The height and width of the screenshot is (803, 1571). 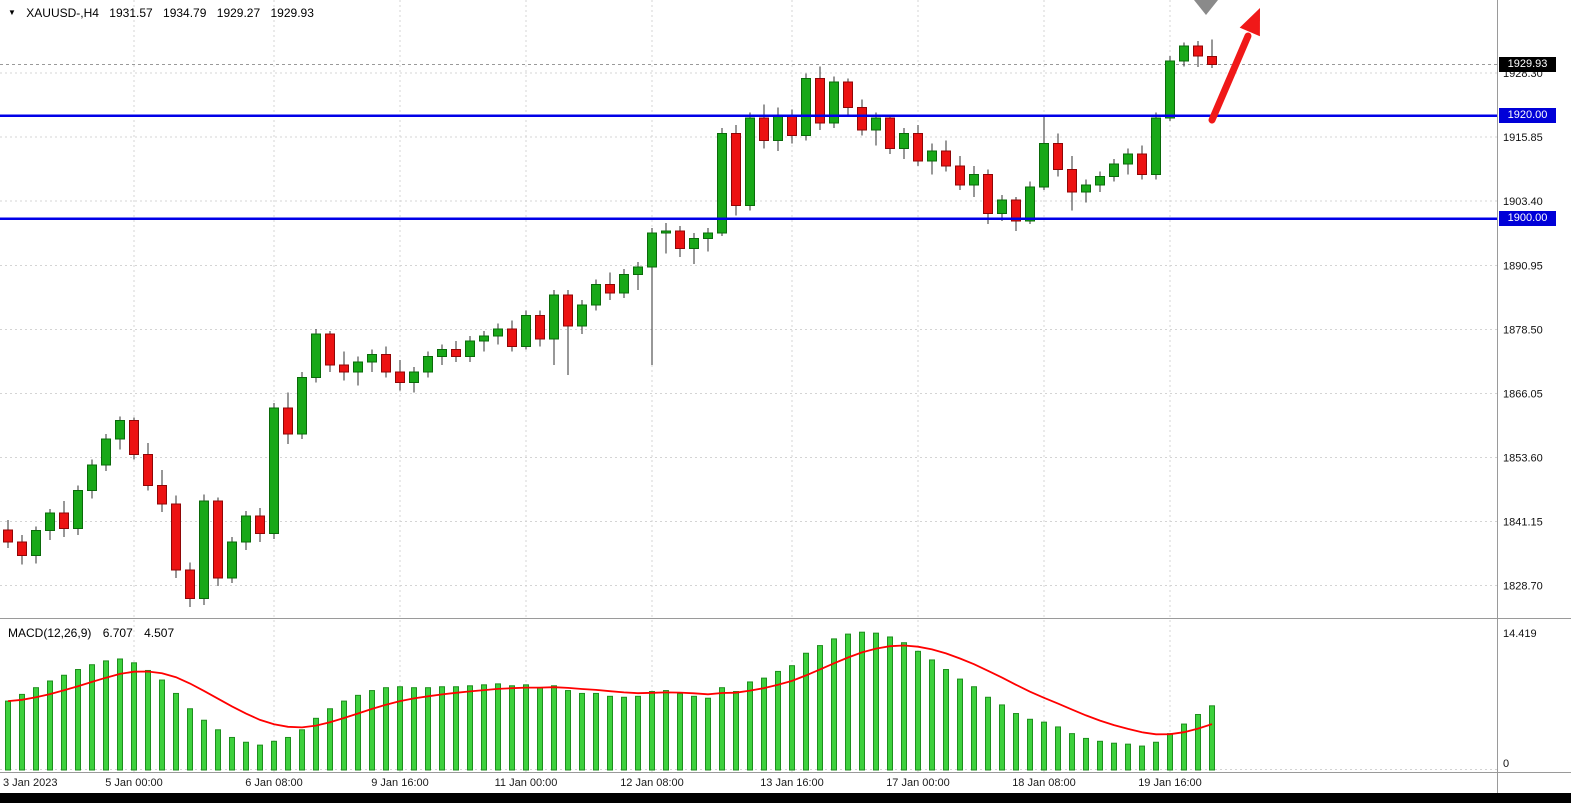 What do you see at coordinates (1523, 587) in the screenshot?
I see `price-tick-label: 1828.70` at bounding box center [1523, 587].